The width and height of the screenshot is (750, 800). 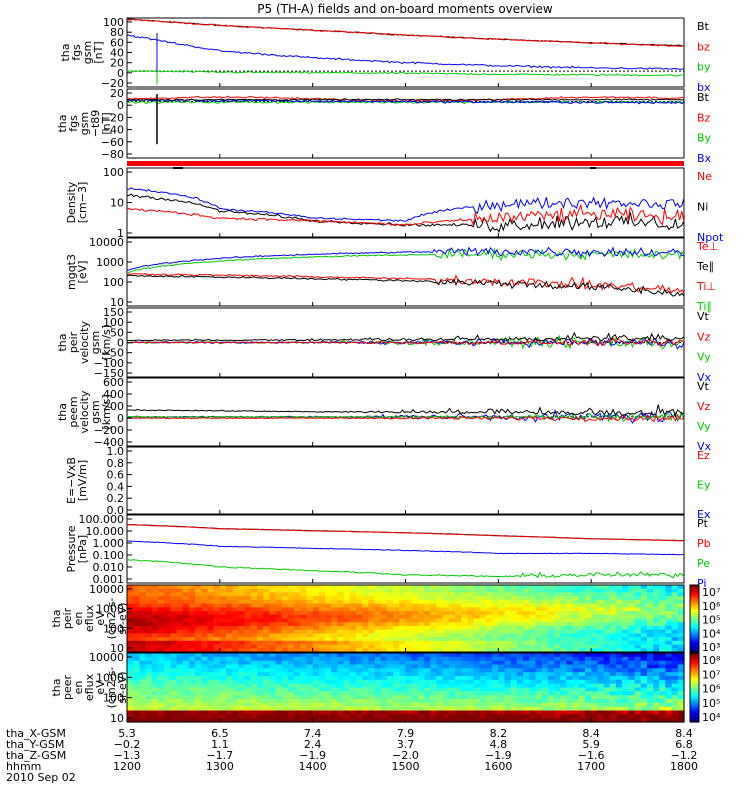 What do you see at coordinates (23, 766) in the screenshot?
I see `ephem-row-label: hhmm` at bounding box center [23, 766].